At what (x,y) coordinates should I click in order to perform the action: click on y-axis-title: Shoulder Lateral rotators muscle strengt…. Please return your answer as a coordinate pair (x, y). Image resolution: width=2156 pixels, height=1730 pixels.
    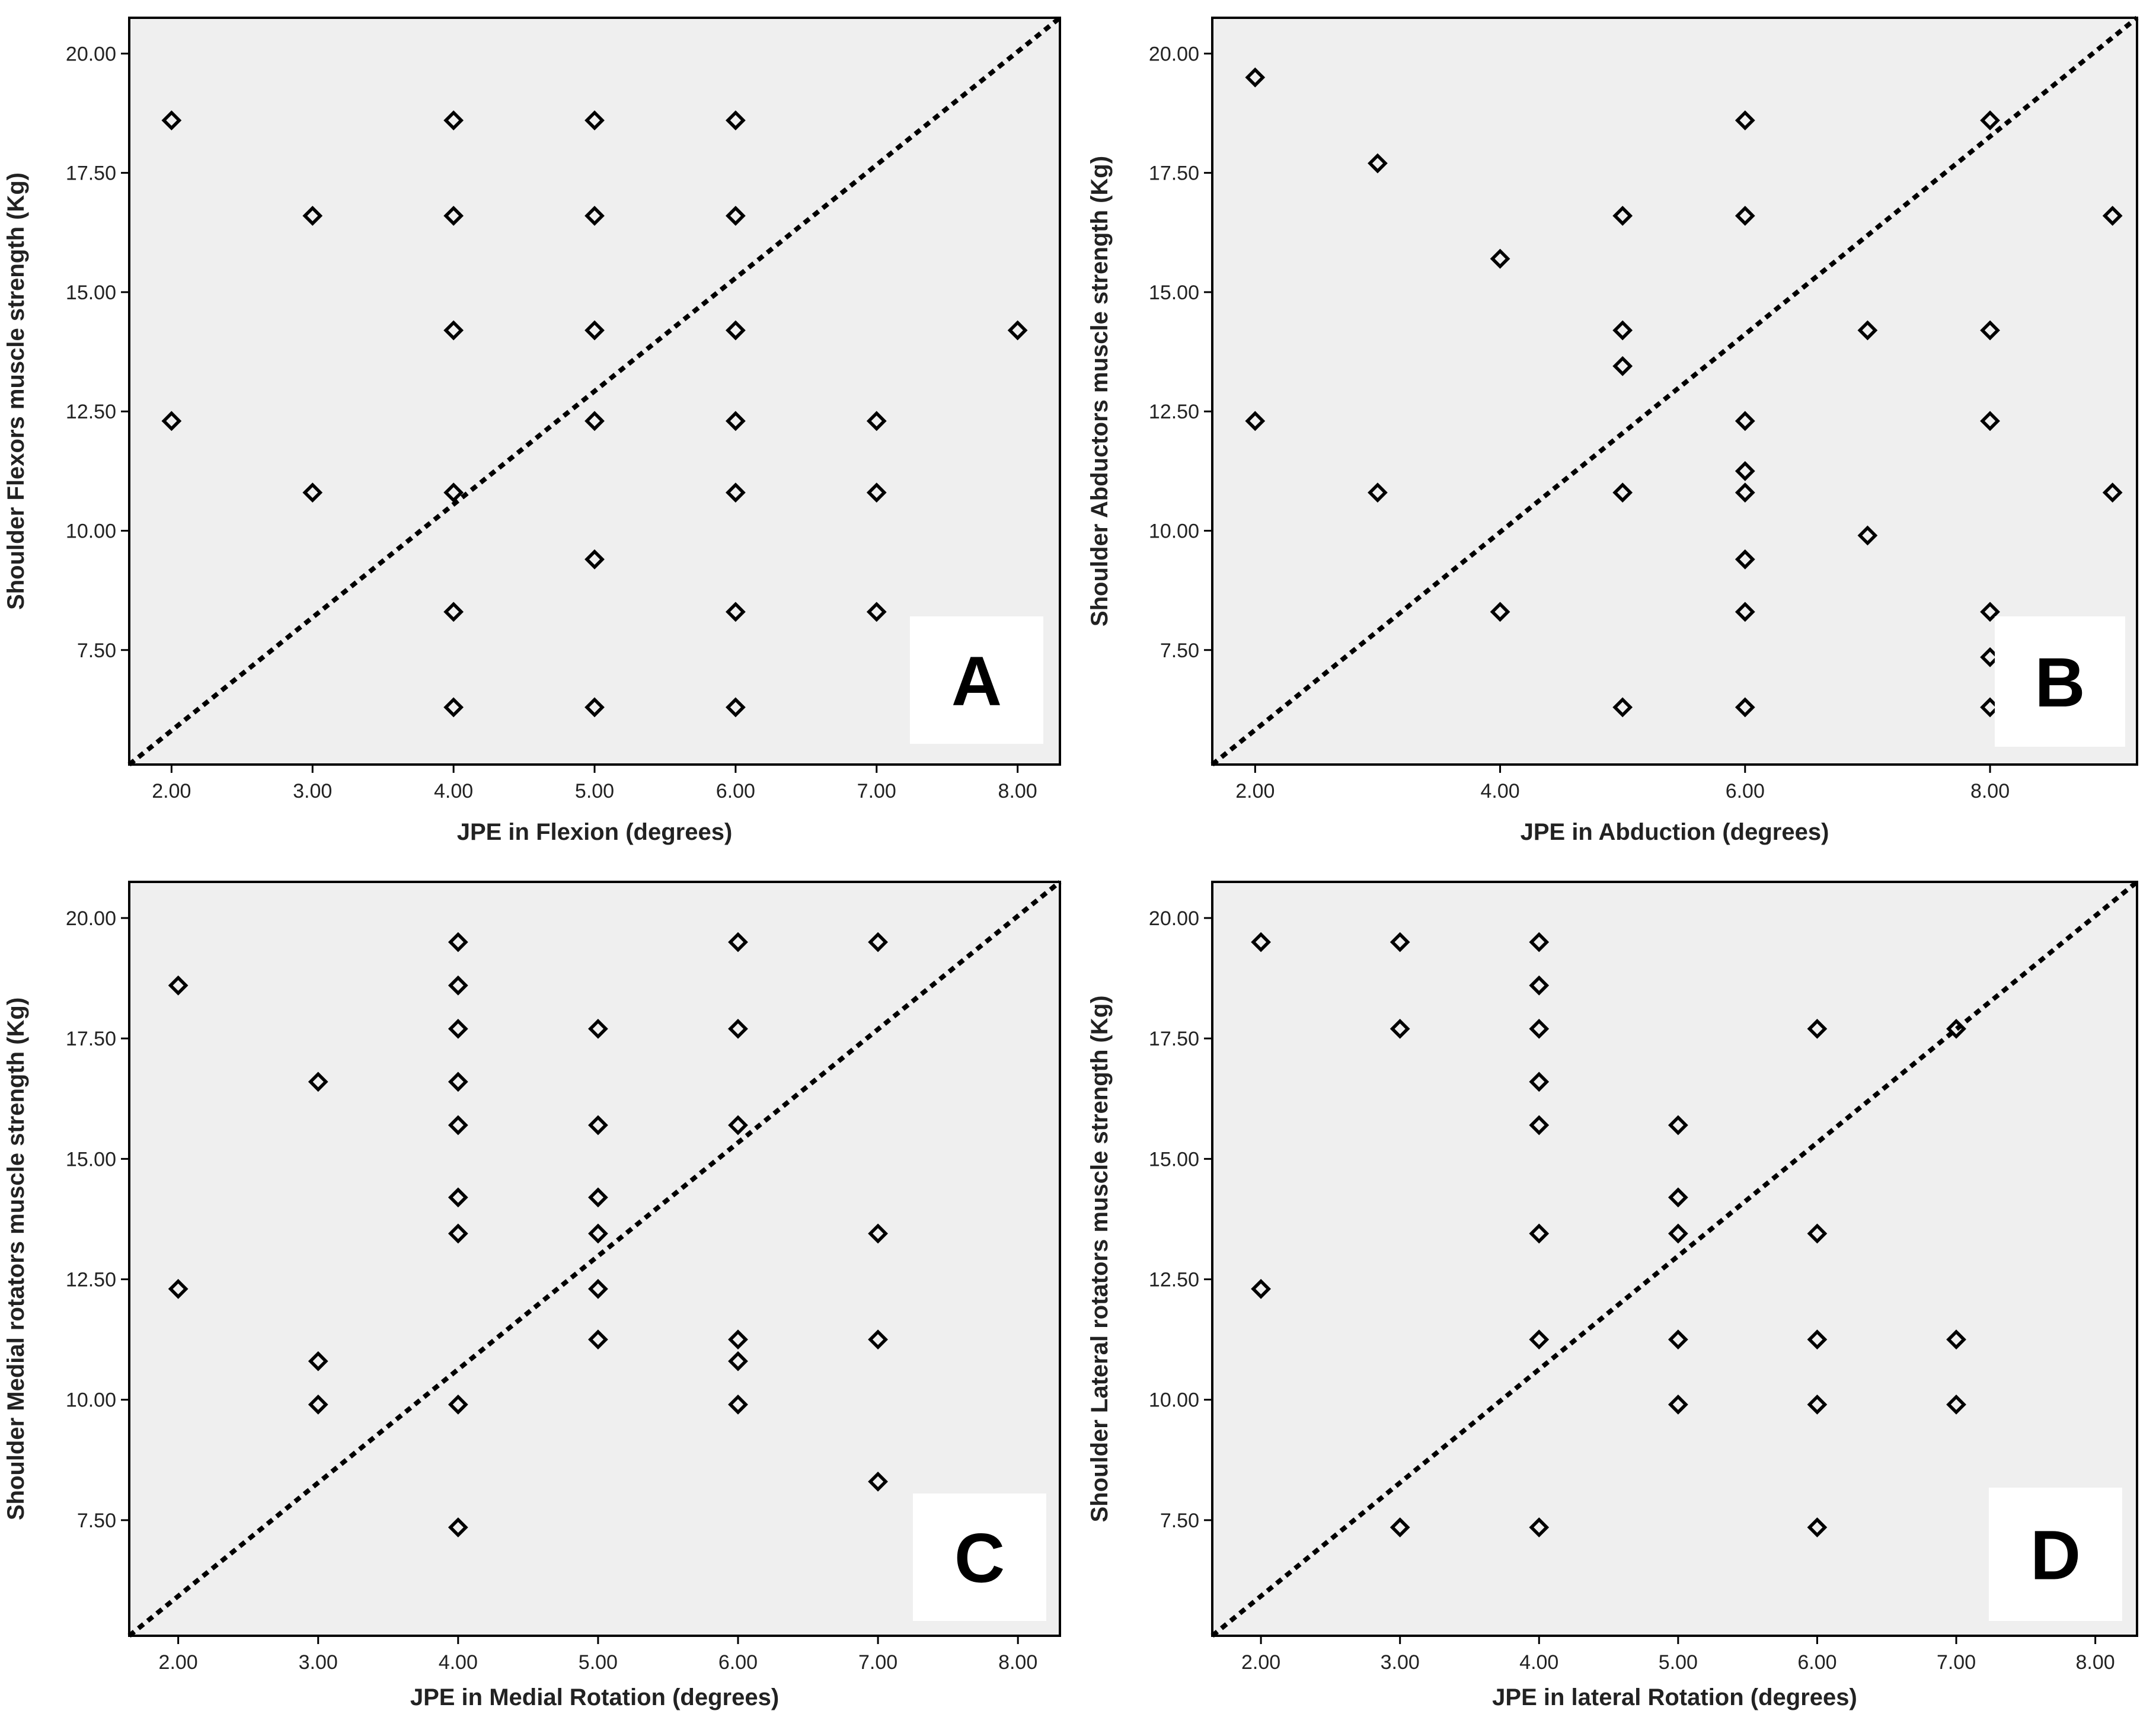
    Looking at the image, I should click on (1100, 1258).